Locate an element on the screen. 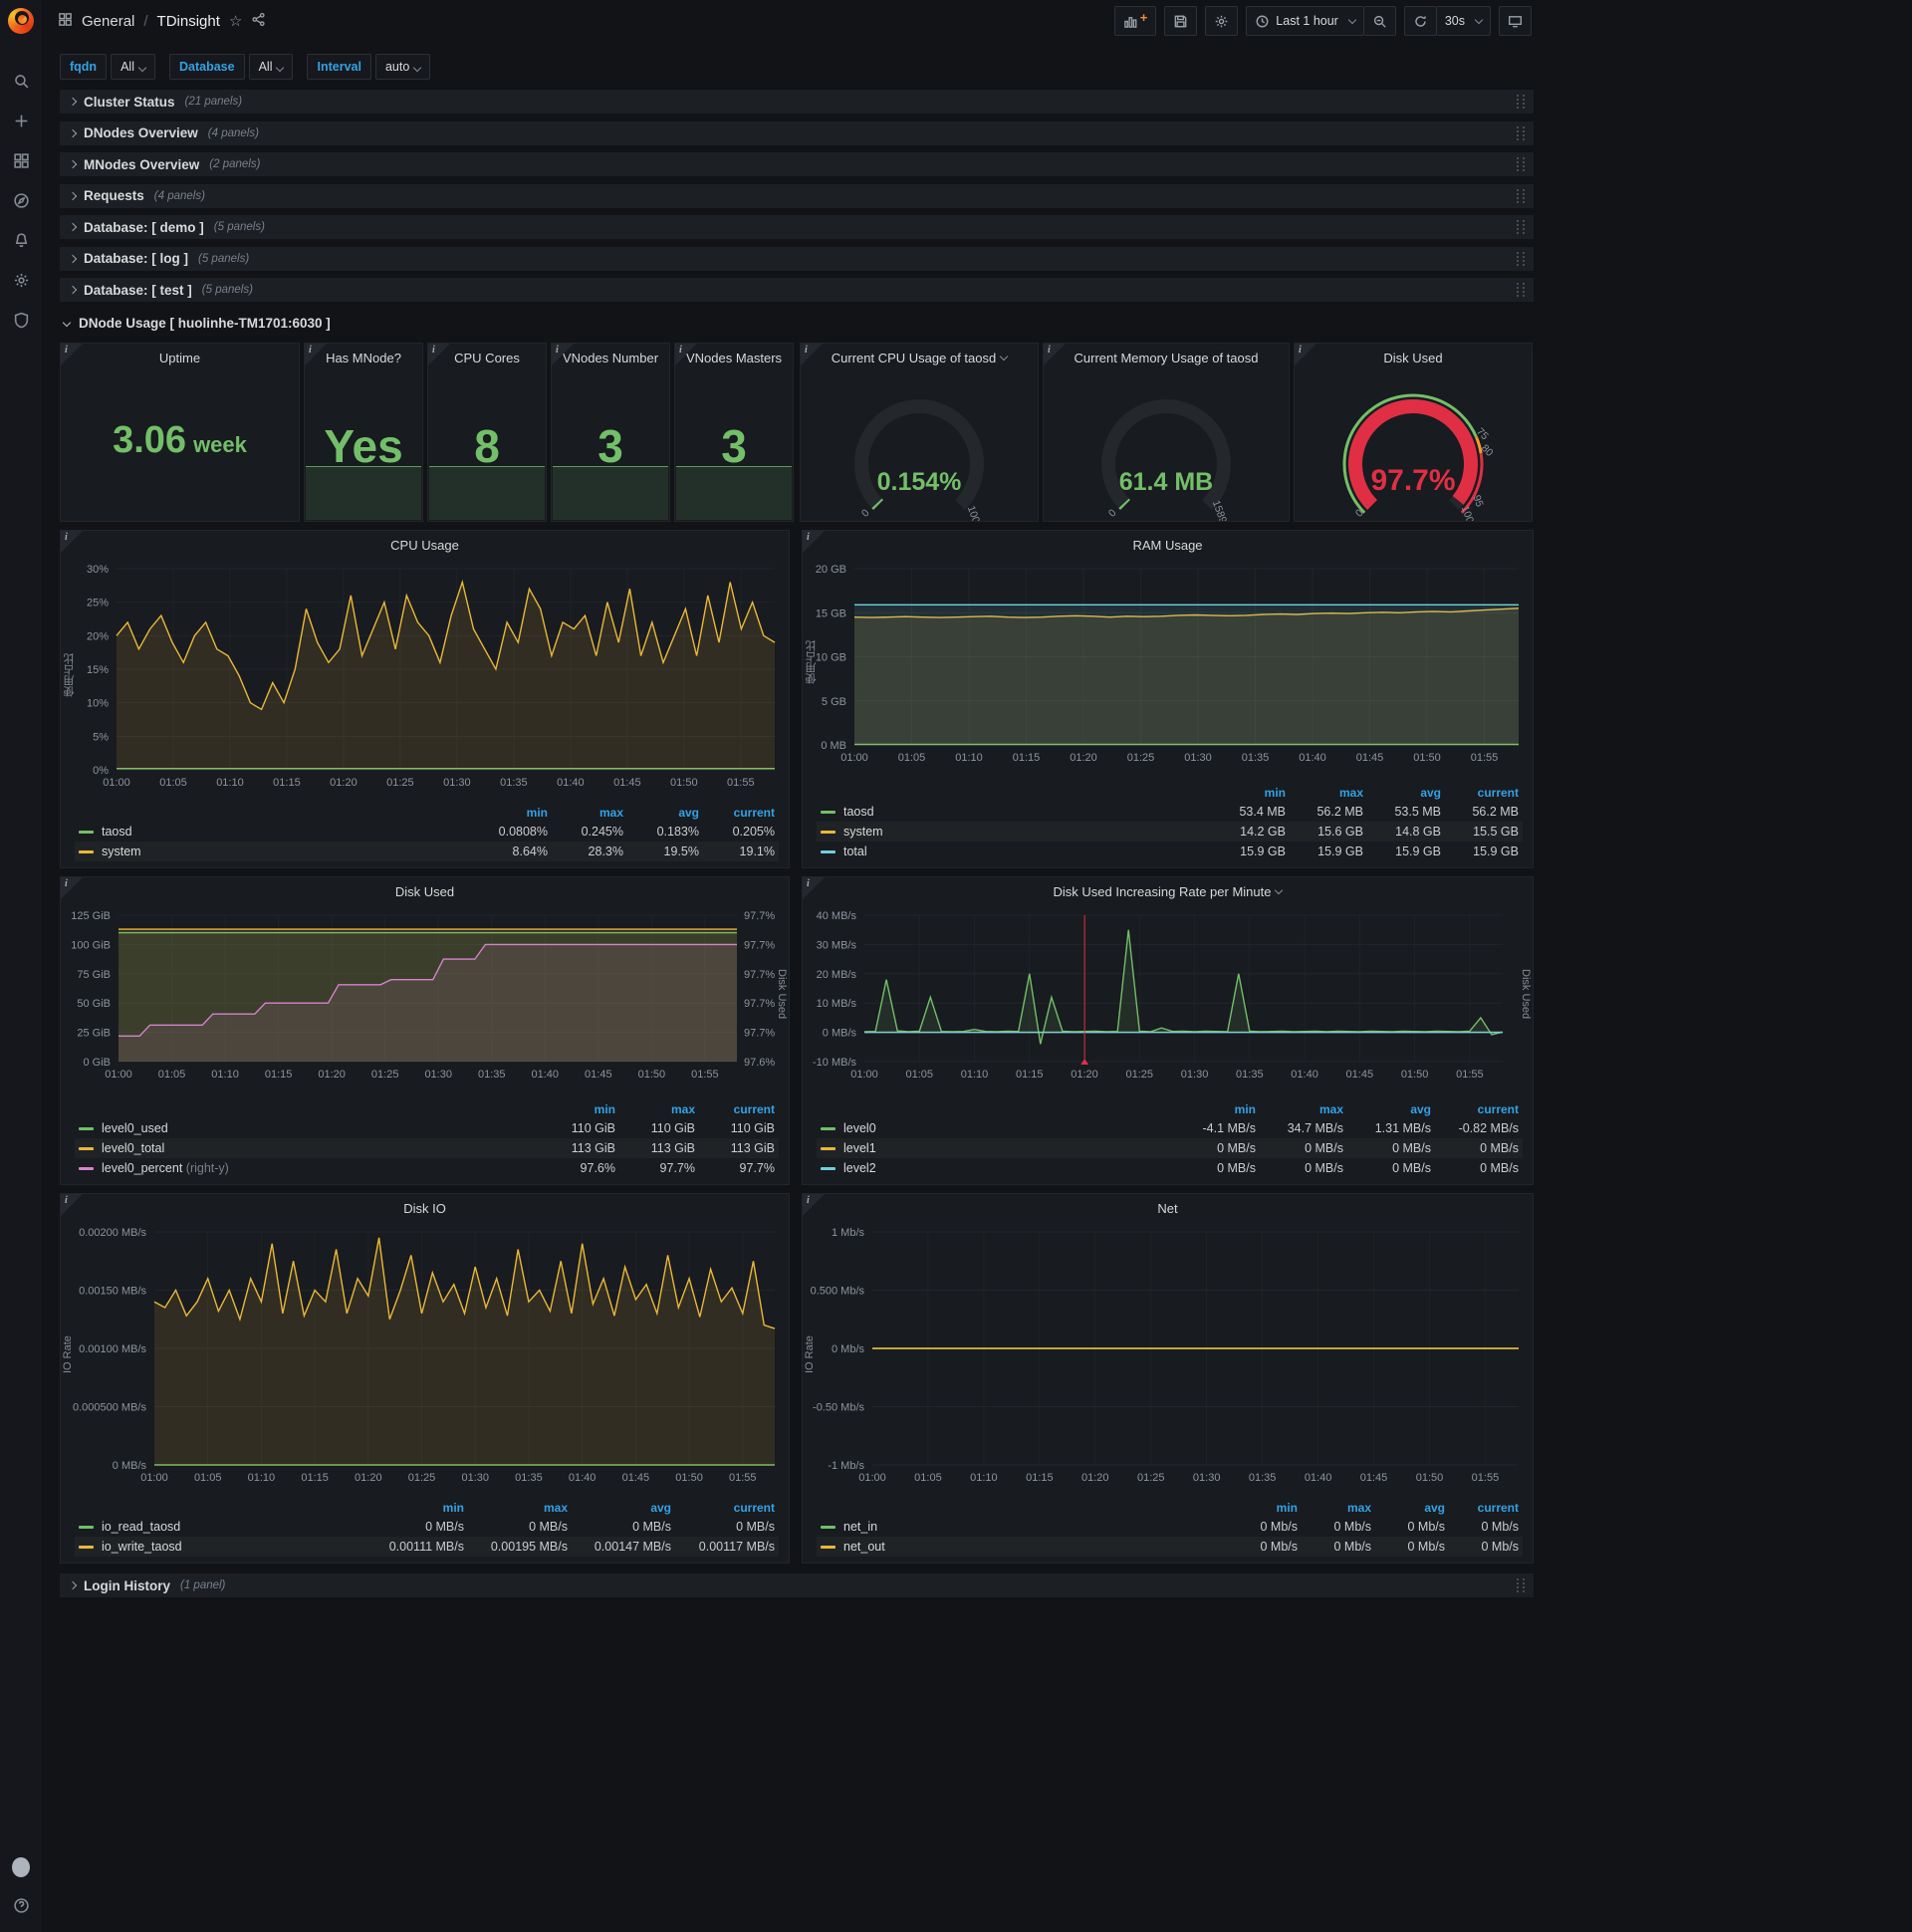  row-collapsed-login-history: Login History (1 panel) is located at coordinates (797, 1585).